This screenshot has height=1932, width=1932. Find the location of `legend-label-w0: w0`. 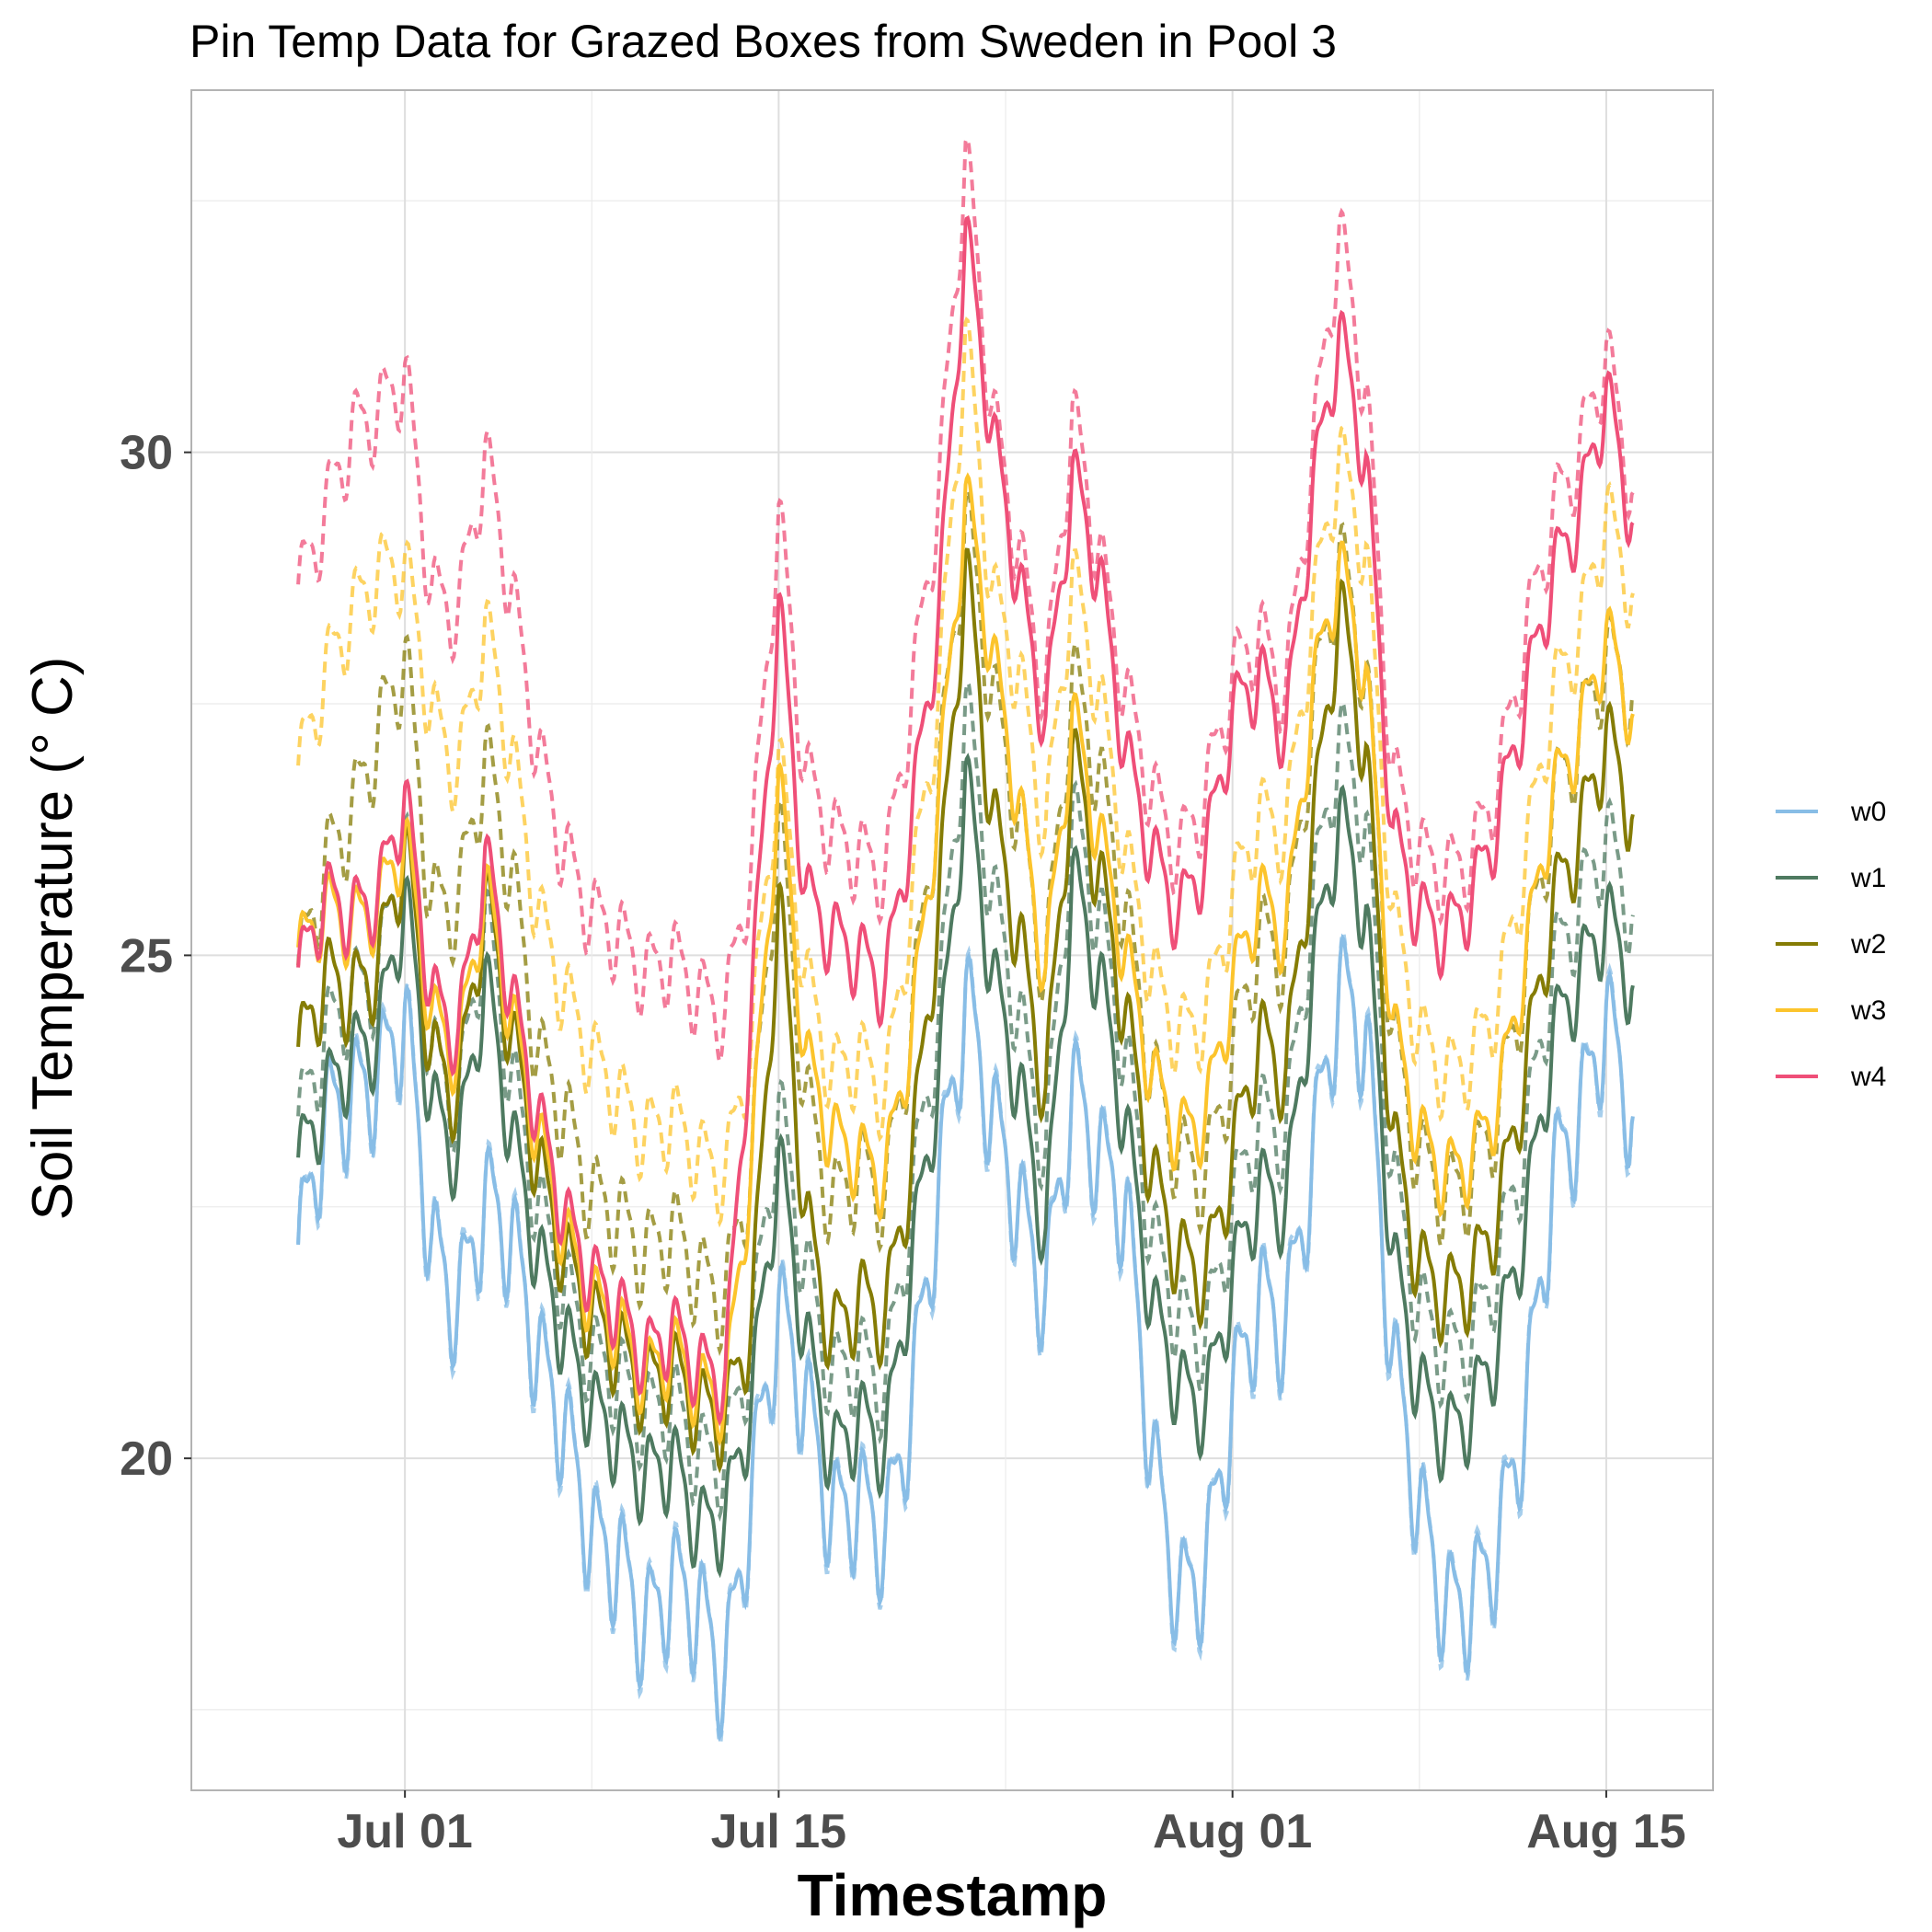

legend-label-w0: w0 is located at coordinates (1868, 812).